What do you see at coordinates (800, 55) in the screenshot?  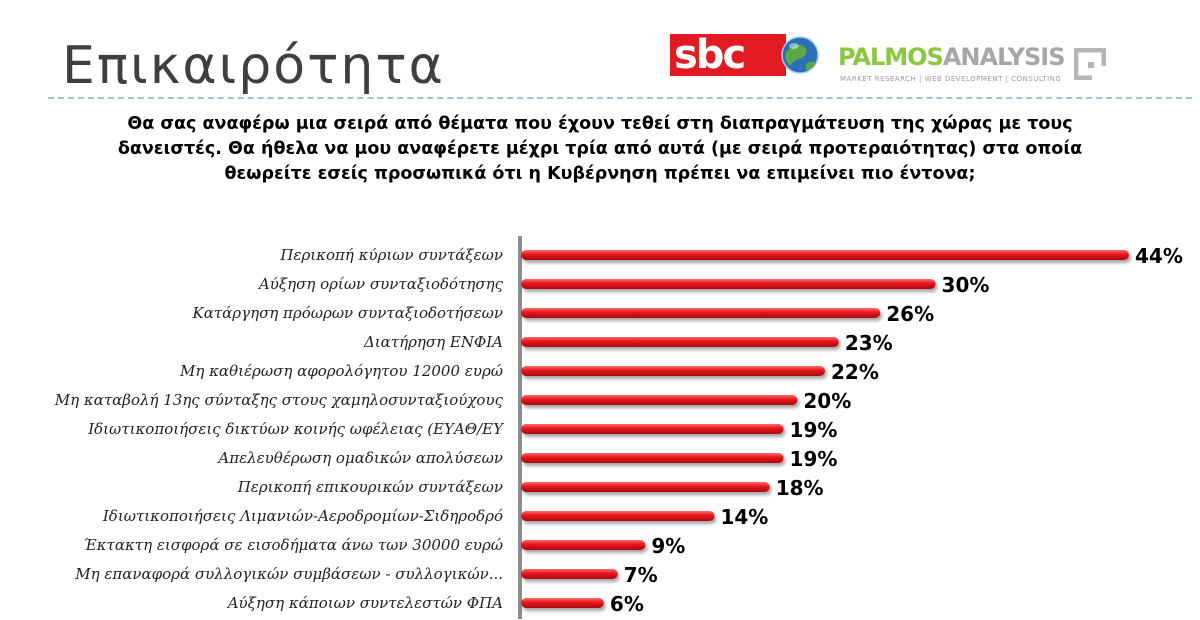 I see `globe-icon` at bounding box center [800, 55].